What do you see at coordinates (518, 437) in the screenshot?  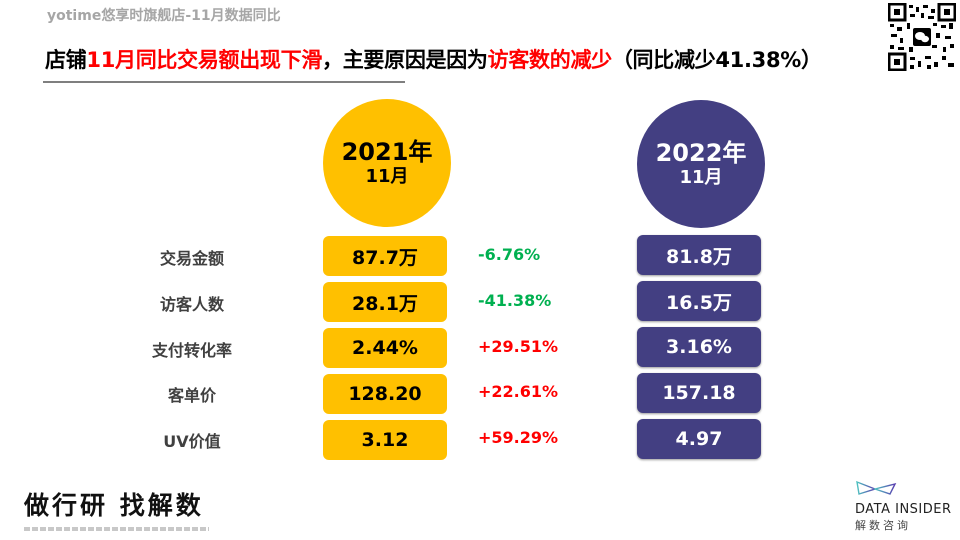 I see `metric-change: +59.29%` at bounding box center [518, 437].